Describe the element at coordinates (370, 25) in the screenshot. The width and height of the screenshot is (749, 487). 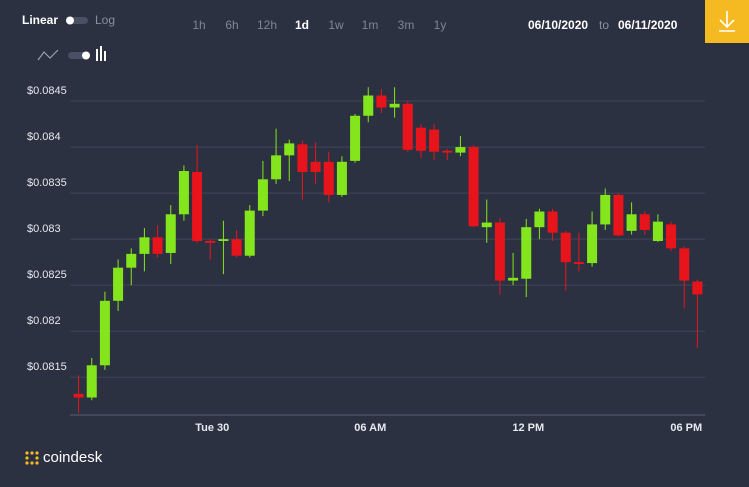
I see `range-button: 1m` at that location.